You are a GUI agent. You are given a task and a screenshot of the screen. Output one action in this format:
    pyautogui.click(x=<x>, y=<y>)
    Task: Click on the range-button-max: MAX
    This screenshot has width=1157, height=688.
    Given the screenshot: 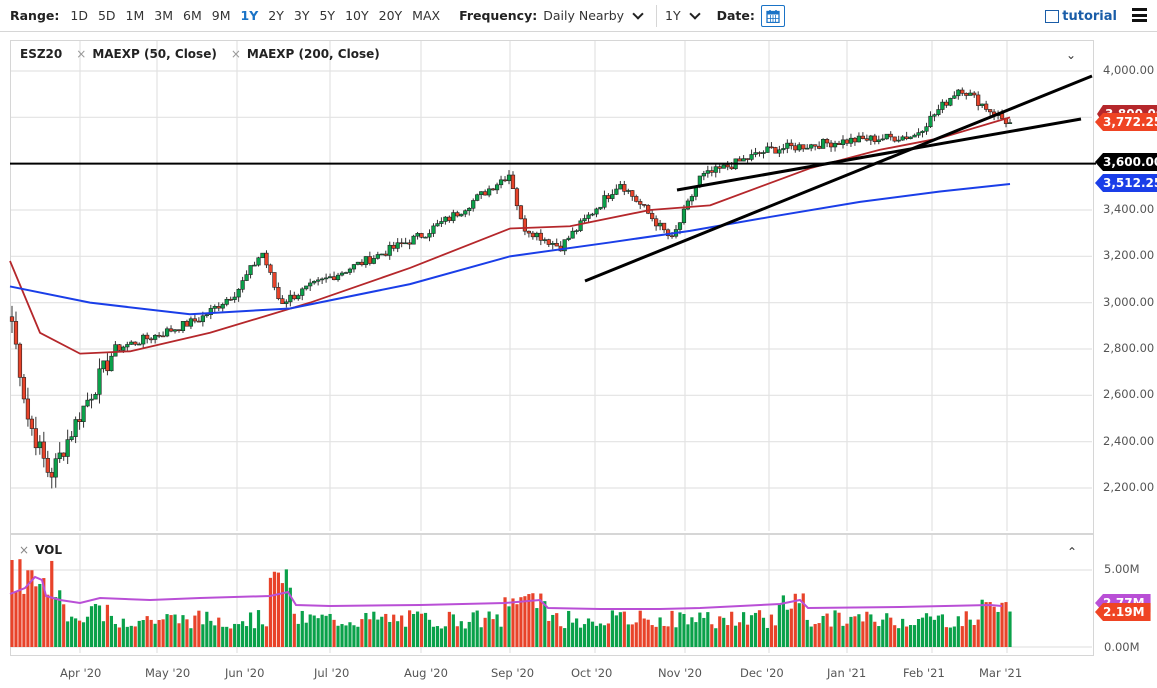 What is the action you would take?
    pyautogui.click(x=426, y=15)
    